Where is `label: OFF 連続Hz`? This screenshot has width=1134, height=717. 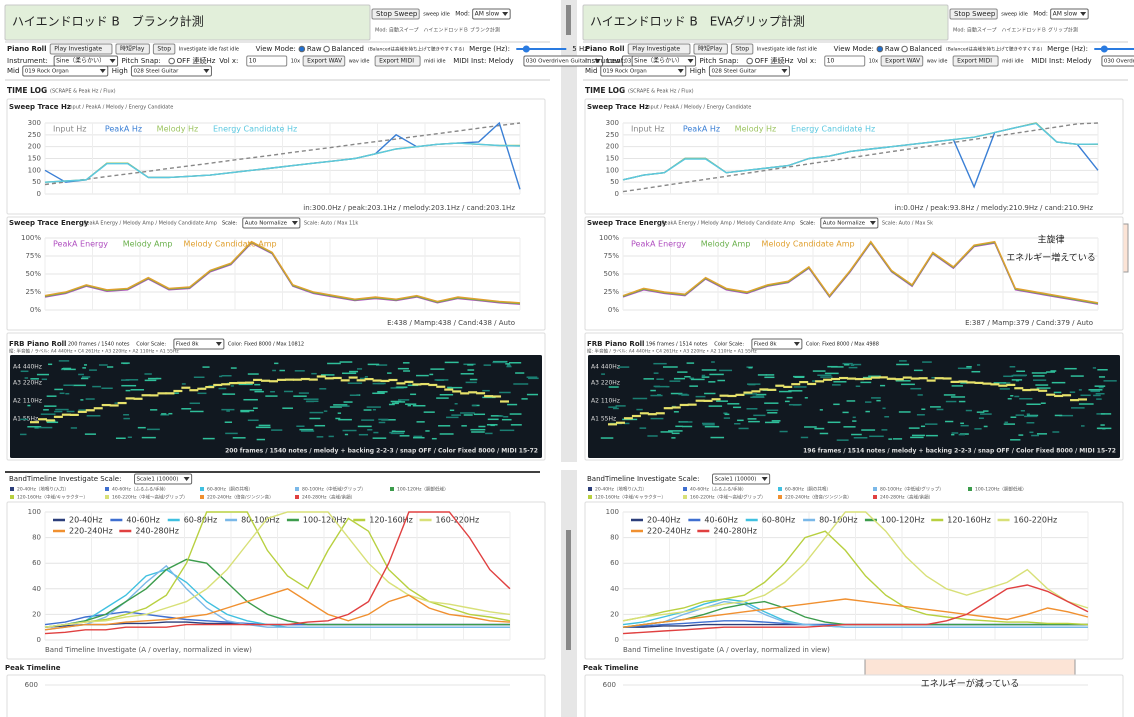 label: OFF 連続Hz is located at coordinates (196, 60).